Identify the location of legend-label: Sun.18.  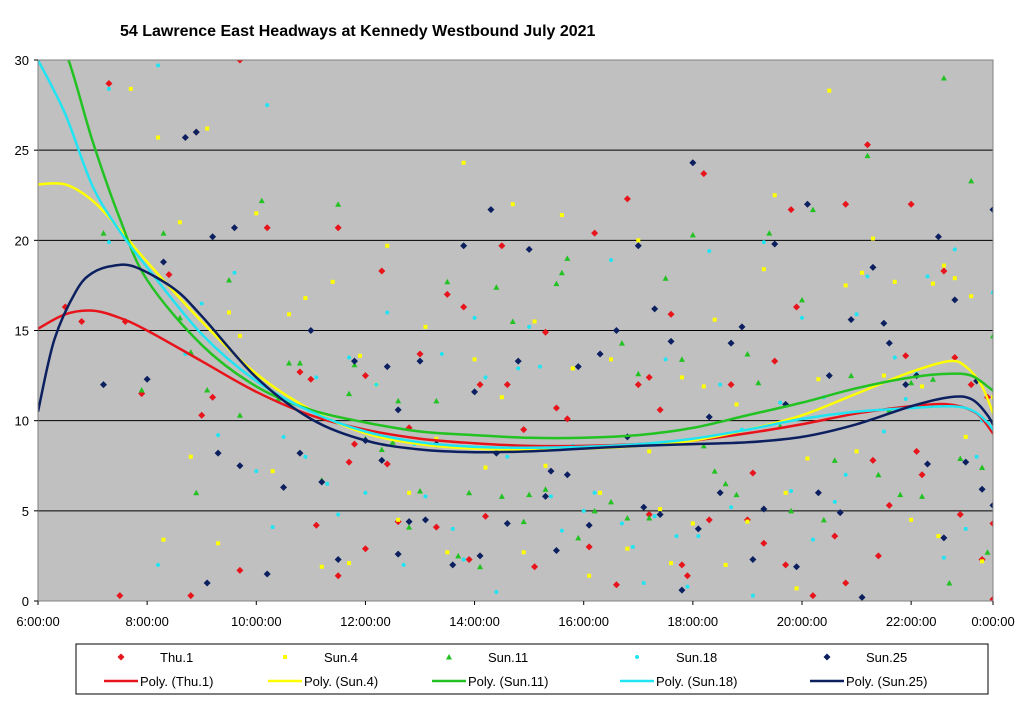
(696, 657).